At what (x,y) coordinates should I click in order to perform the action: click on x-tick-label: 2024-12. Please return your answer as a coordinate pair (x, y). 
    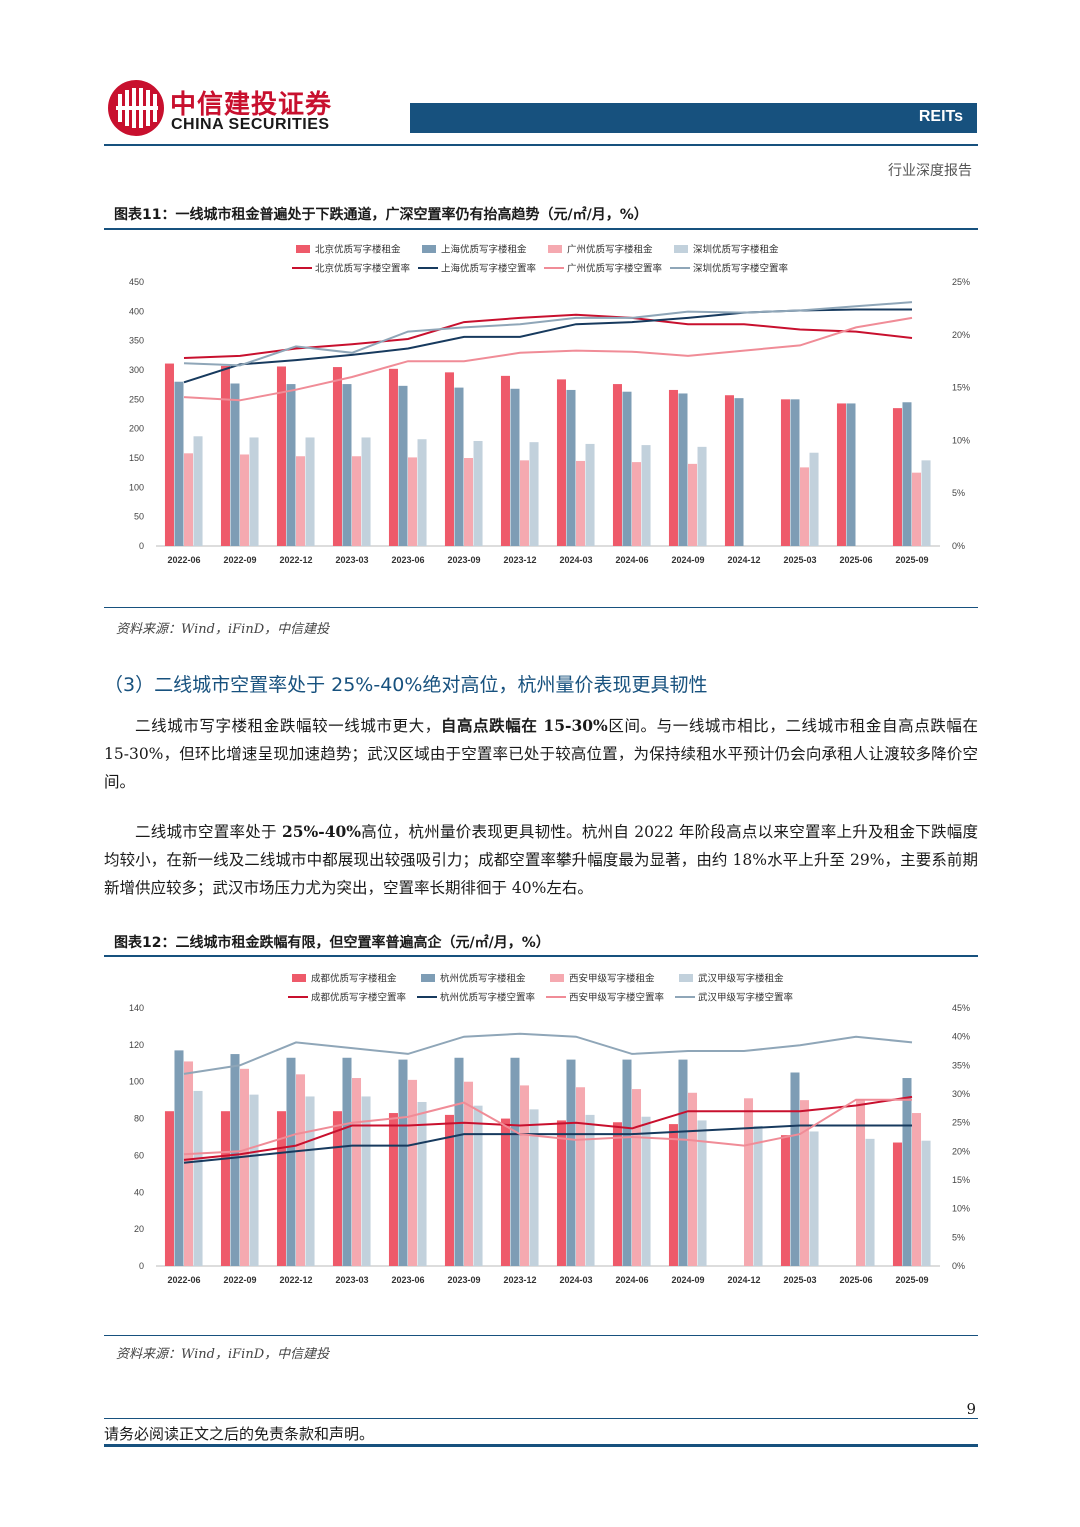
    Looking at the image, I should click on (743, 560).